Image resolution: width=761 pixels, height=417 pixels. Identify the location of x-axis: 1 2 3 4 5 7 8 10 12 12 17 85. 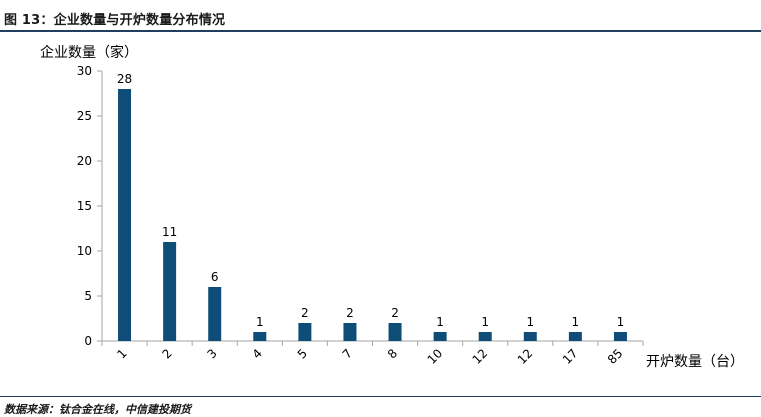
(372, 353).